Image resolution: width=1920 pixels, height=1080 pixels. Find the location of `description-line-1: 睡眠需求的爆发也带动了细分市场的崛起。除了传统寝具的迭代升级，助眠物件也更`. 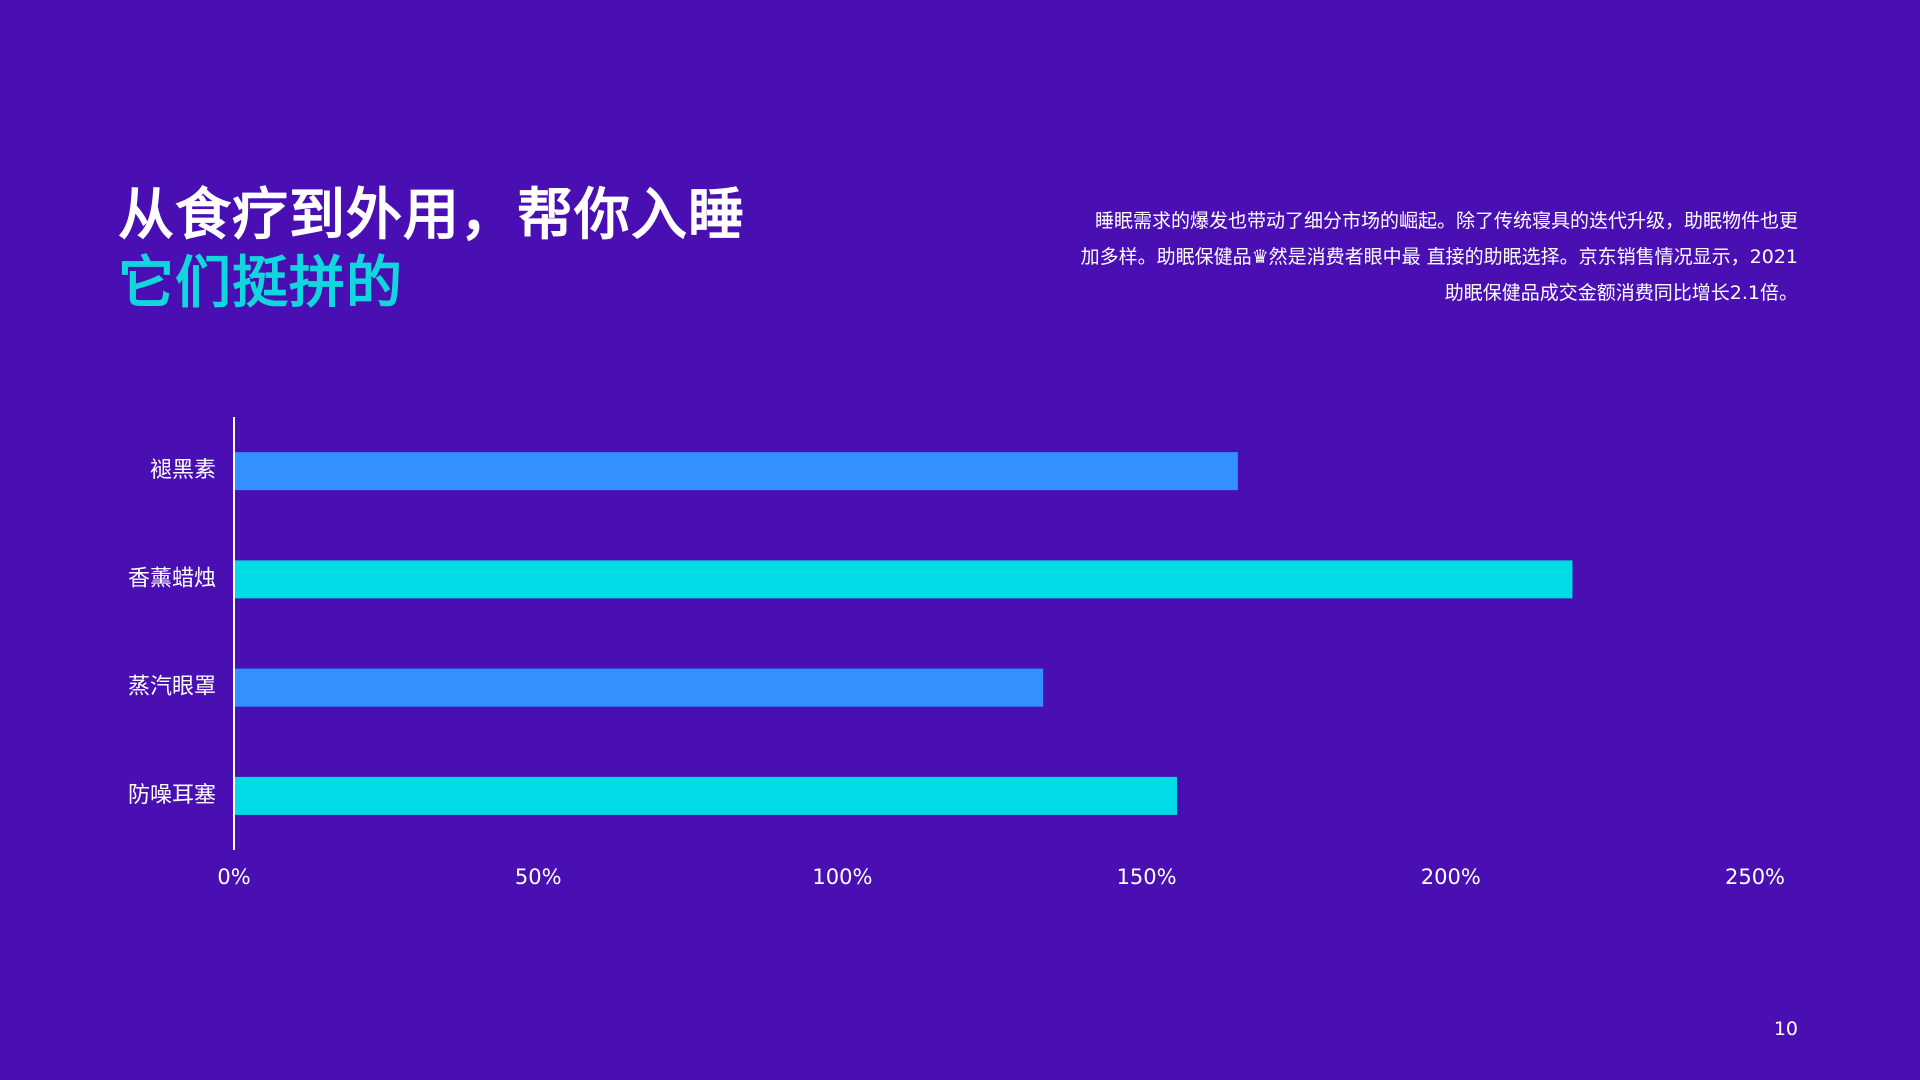

description-line-1: 睡眠需求的爆发也带动了细分市场的崛起。除了传统寝具的迭代升级，助眠物件也更 is located at coordinates (1446, 221).